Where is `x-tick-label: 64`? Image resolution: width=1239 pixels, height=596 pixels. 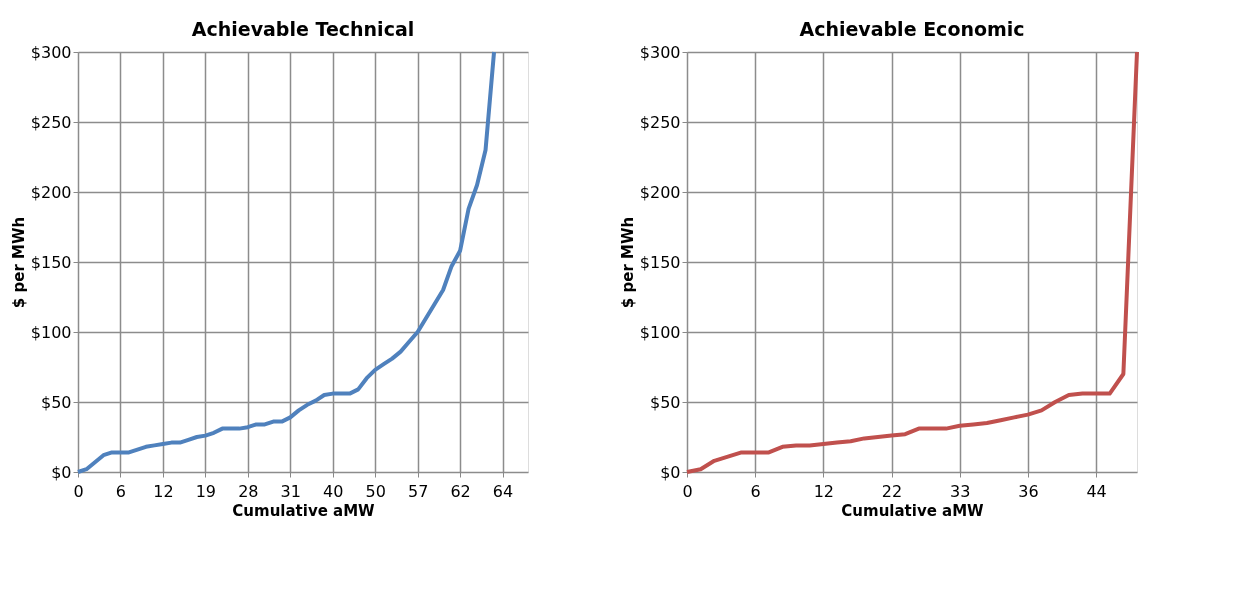 x-tick-label: 64 is located at coordinates (503, 491).